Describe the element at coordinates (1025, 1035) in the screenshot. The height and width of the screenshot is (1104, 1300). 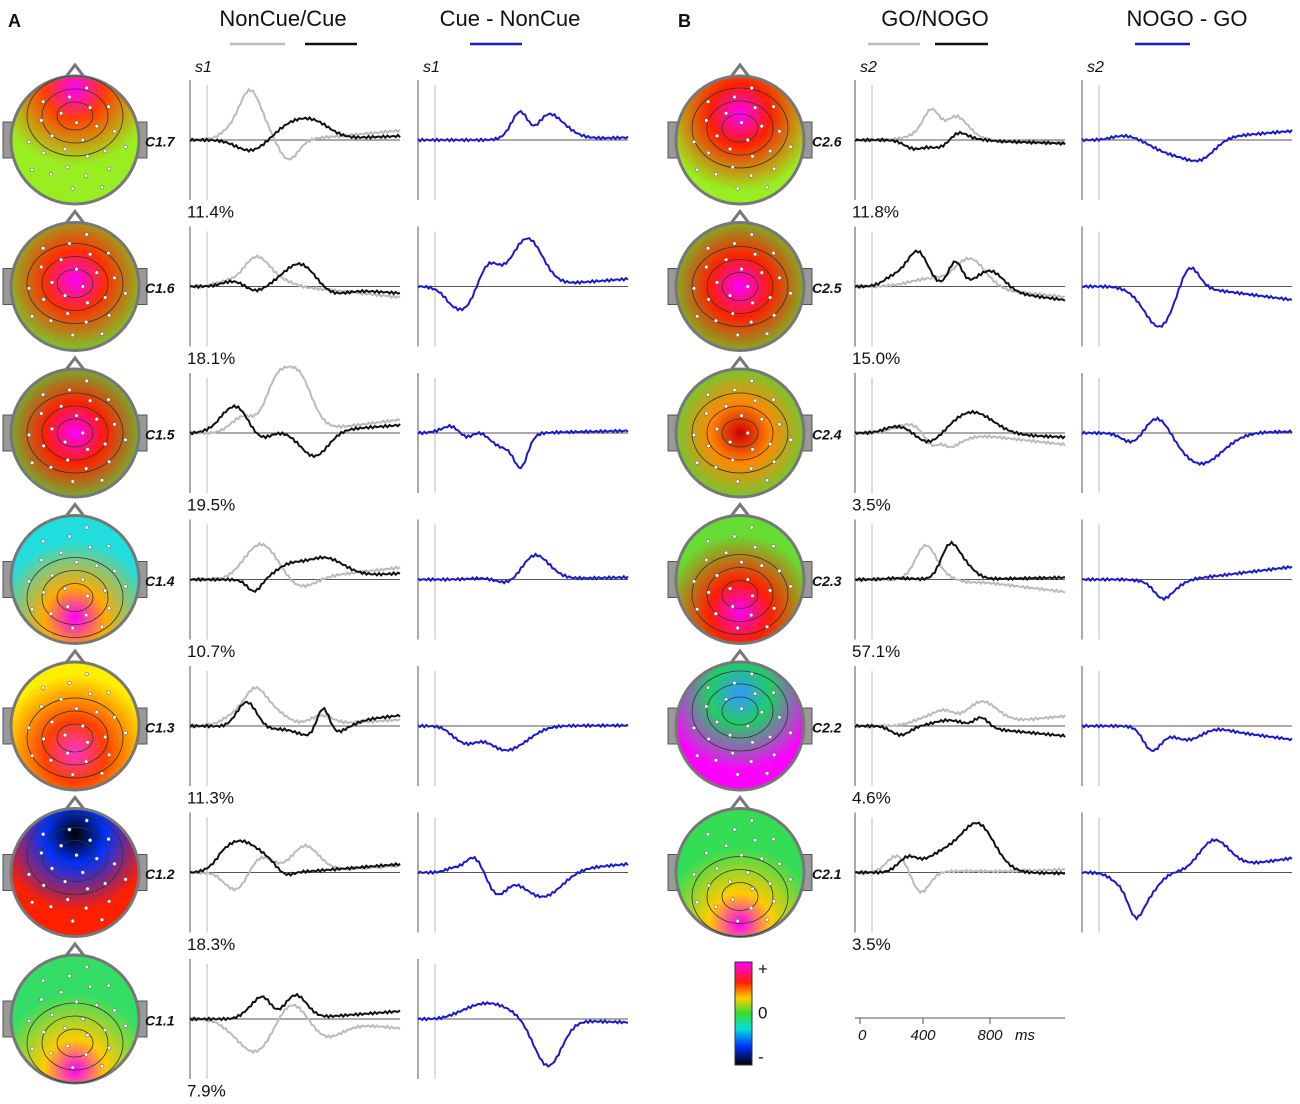
I see `time-unit: ms` at that location.